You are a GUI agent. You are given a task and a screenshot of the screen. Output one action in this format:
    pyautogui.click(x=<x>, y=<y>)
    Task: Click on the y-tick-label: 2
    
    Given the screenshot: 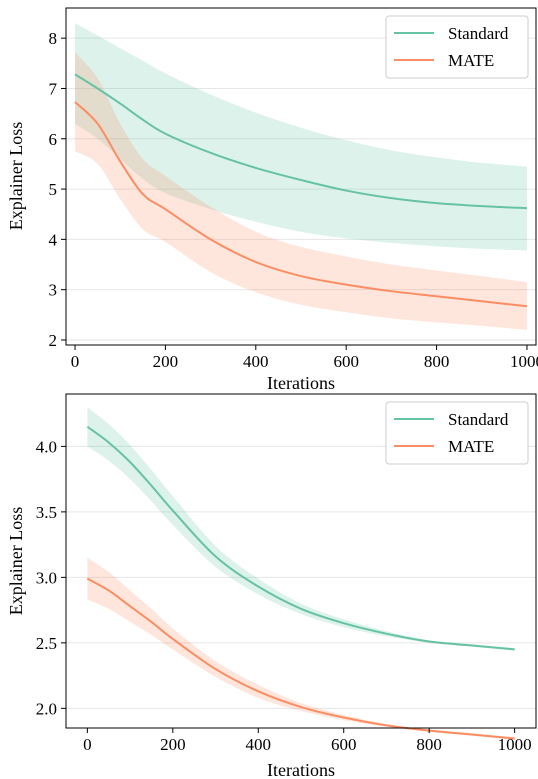 What is the action you would take?
    pyautogui.click(x=53, y=340)
    